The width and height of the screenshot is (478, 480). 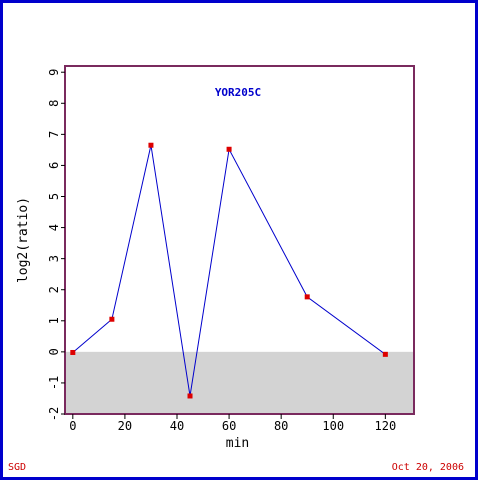 I want to click on y-tick-label: 6, so click(x=54, y=165).